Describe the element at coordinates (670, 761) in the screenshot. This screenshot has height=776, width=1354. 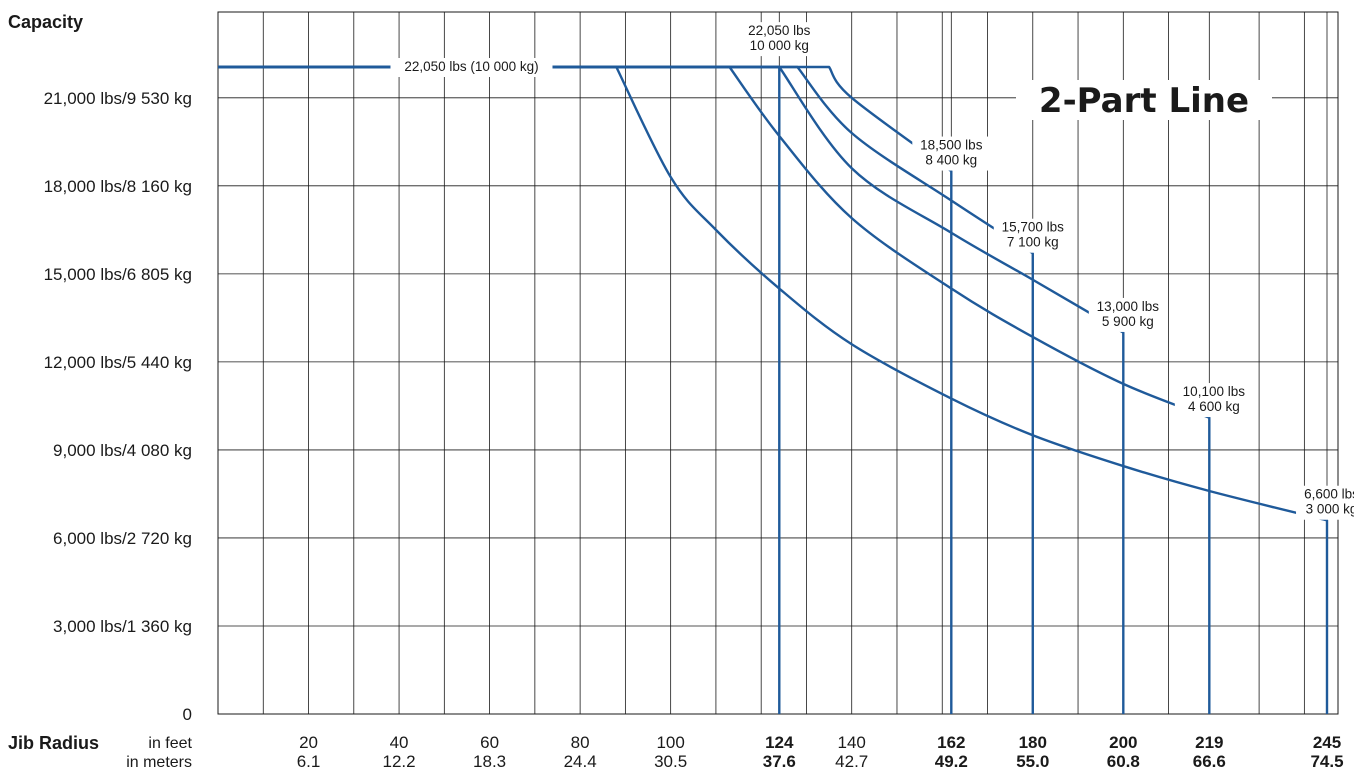
I see `x-tick-label-meters: 30.5` at that location.